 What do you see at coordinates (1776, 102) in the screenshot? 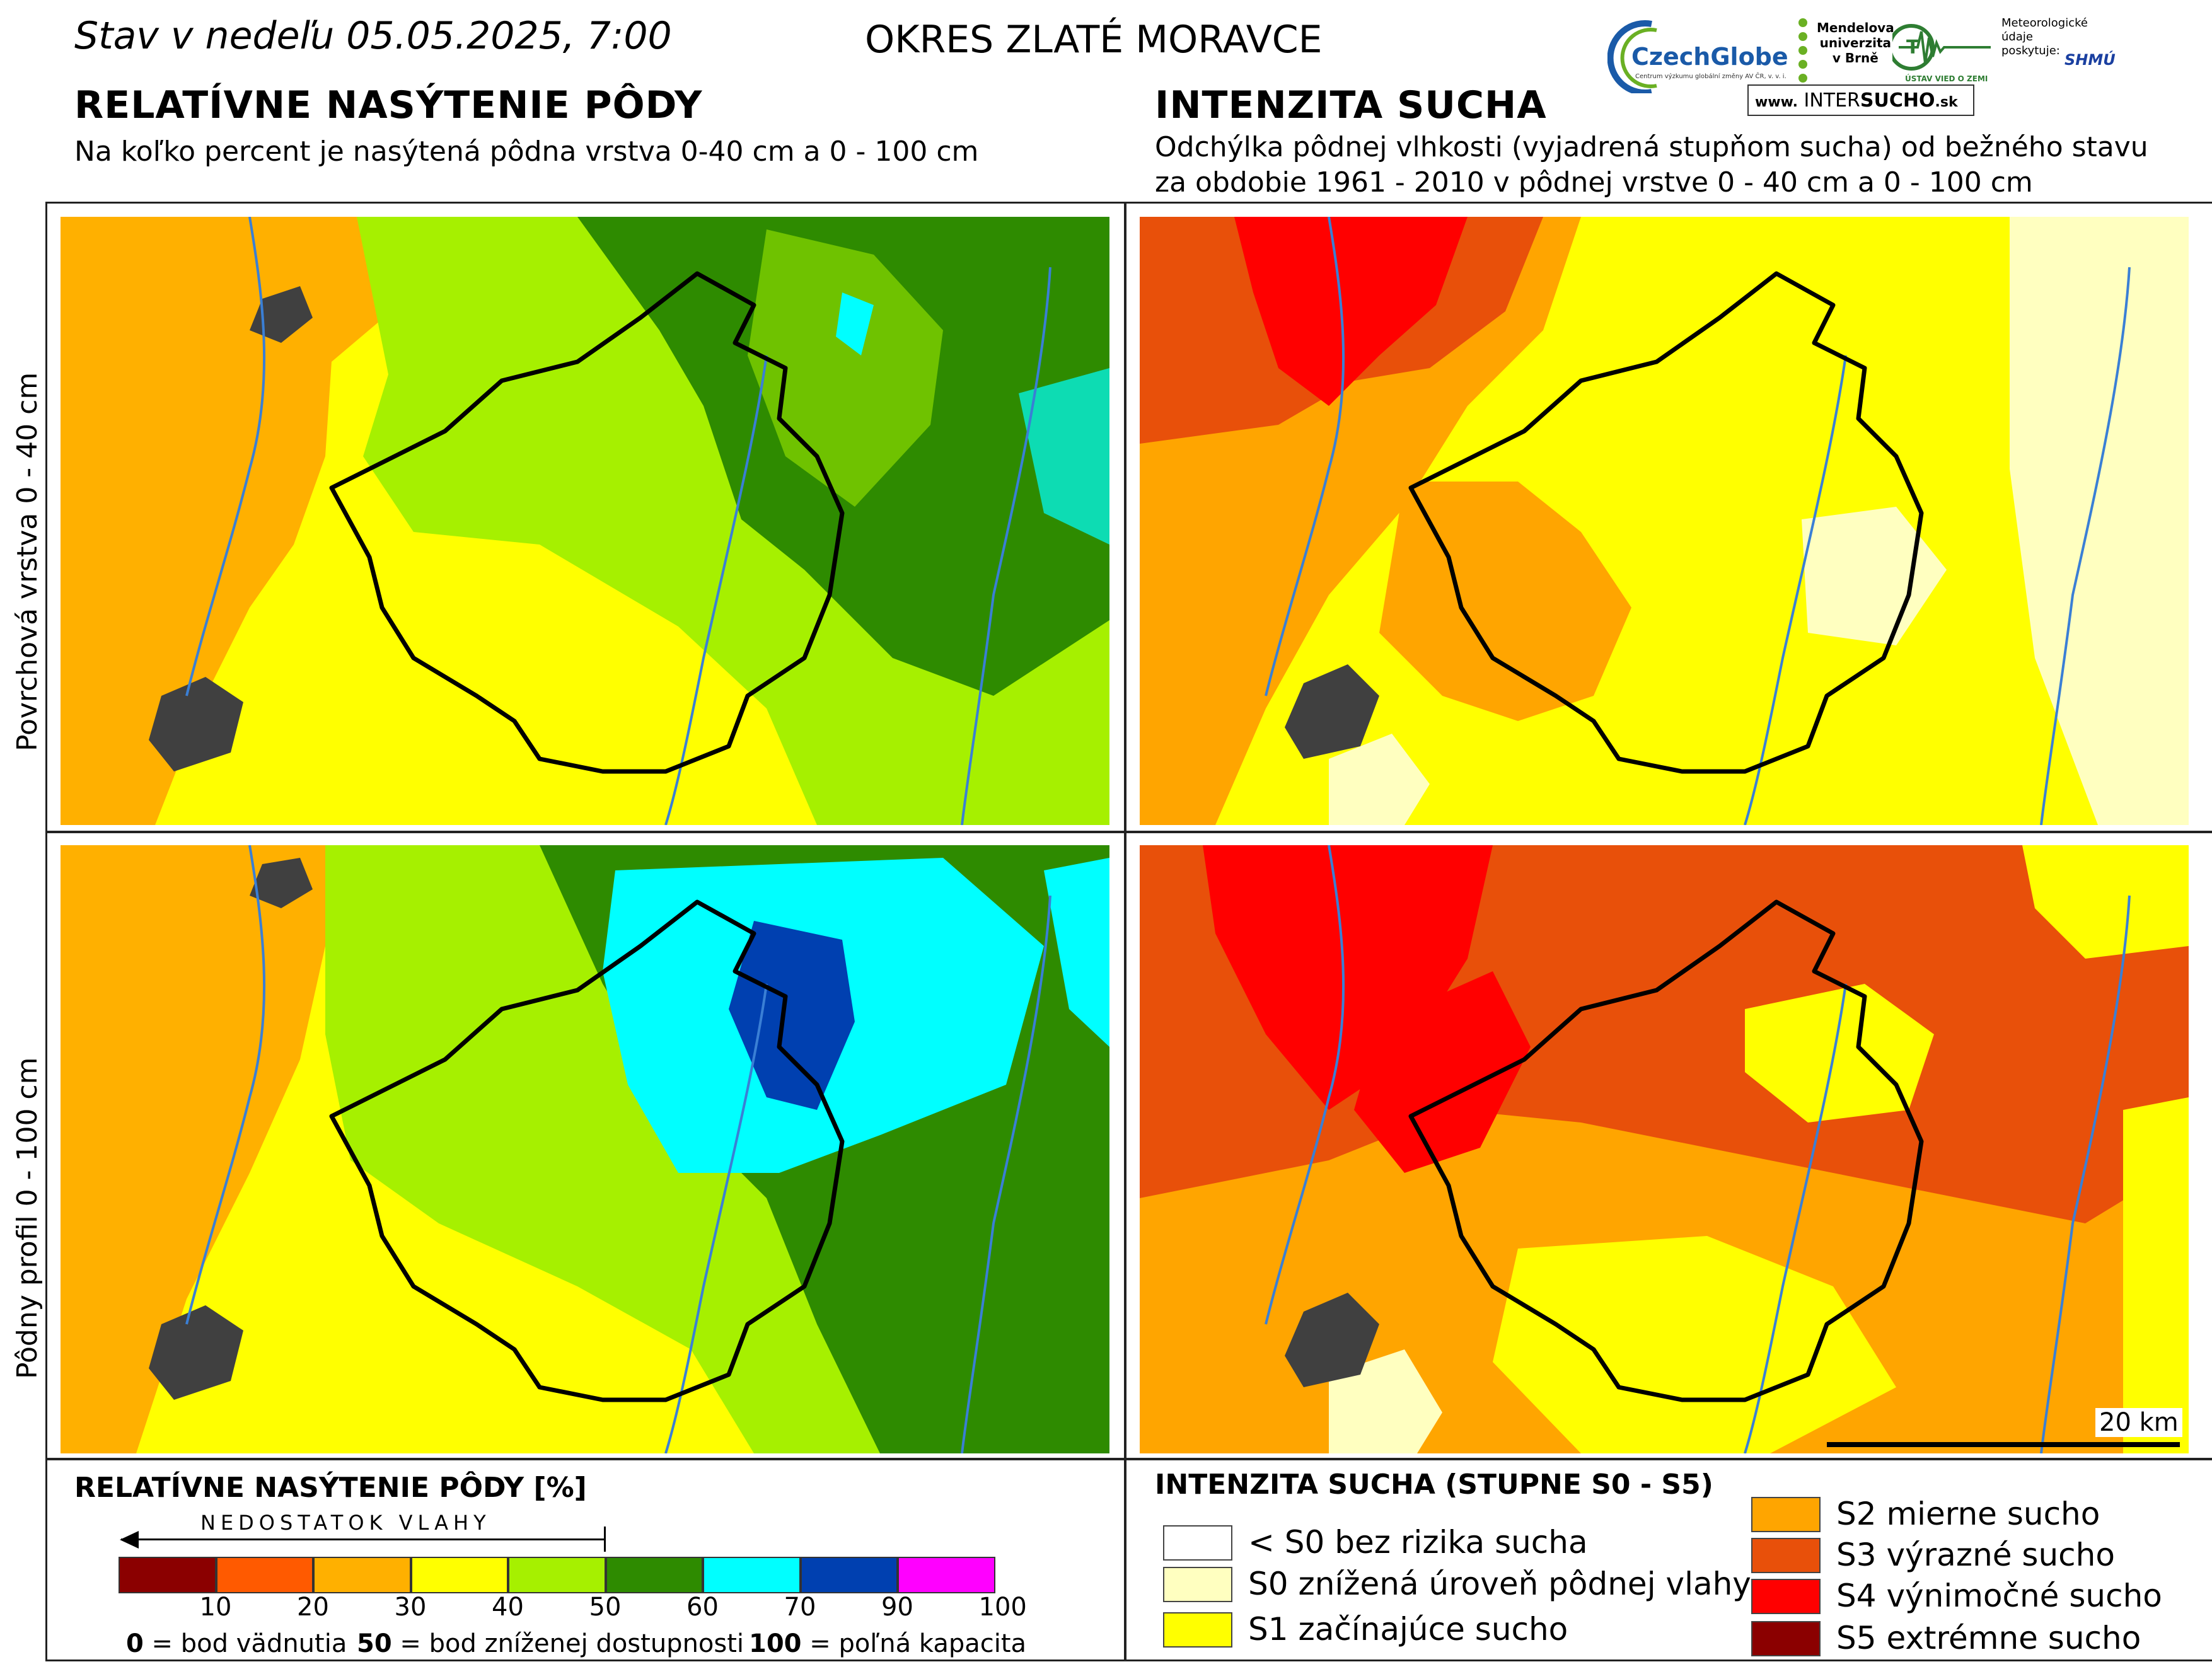
I see `intersucho-www: www.` at bounding box center [1776, 102].